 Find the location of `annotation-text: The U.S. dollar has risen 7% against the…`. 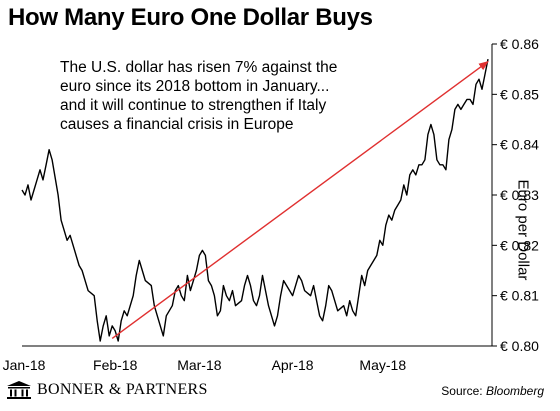

annotation-text: The U.S. dollar has risen 7% against the… is located at coordinates (225, 96).